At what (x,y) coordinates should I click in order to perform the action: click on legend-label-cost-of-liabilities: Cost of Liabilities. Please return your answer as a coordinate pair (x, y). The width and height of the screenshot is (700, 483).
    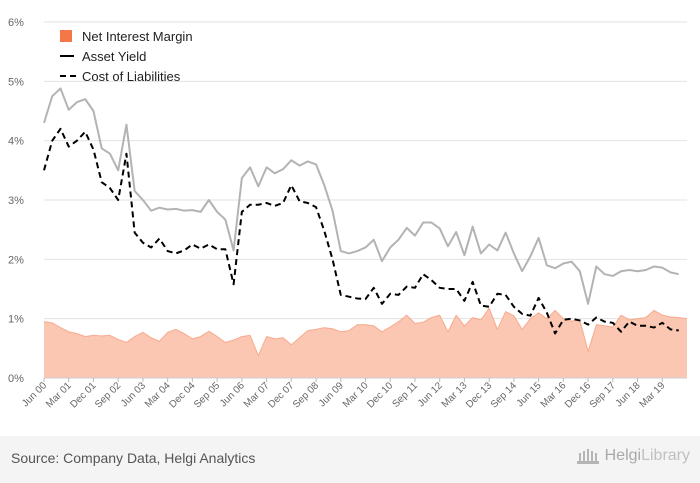
    Looking at the image, I should click on (131, 76).